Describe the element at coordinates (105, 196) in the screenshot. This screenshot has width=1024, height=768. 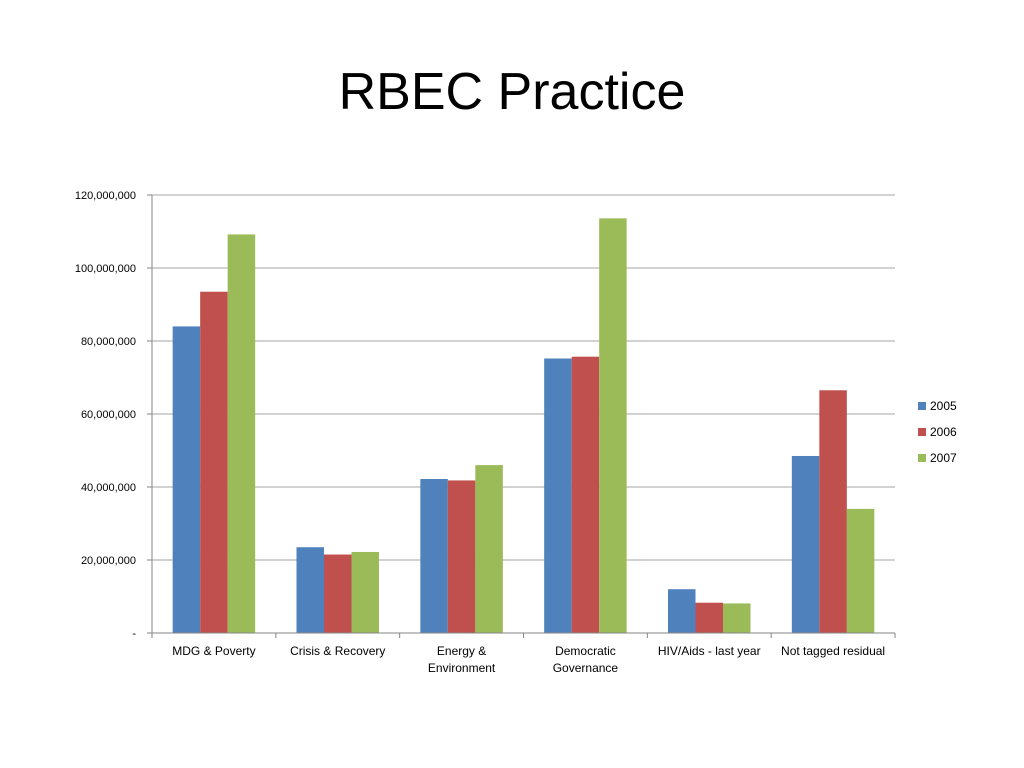
I see `y-tick-label: 120,000,000` at that location.